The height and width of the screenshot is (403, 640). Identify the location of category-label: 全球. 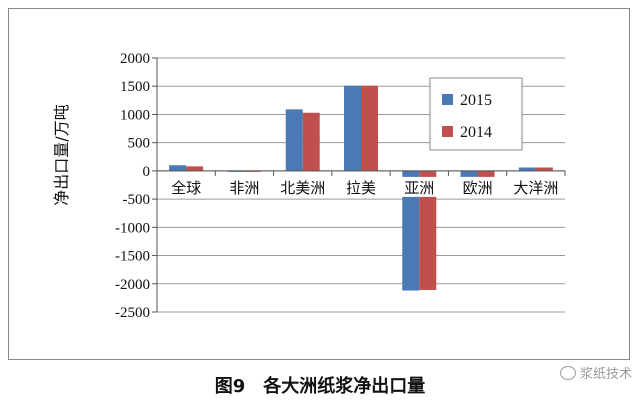
(186, 188).